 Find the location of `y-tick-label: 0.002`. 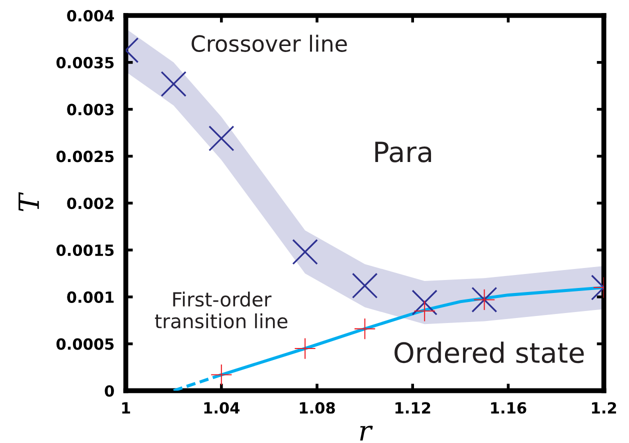

y-tick-label: 0.002 is located at coordinates (90, 204).